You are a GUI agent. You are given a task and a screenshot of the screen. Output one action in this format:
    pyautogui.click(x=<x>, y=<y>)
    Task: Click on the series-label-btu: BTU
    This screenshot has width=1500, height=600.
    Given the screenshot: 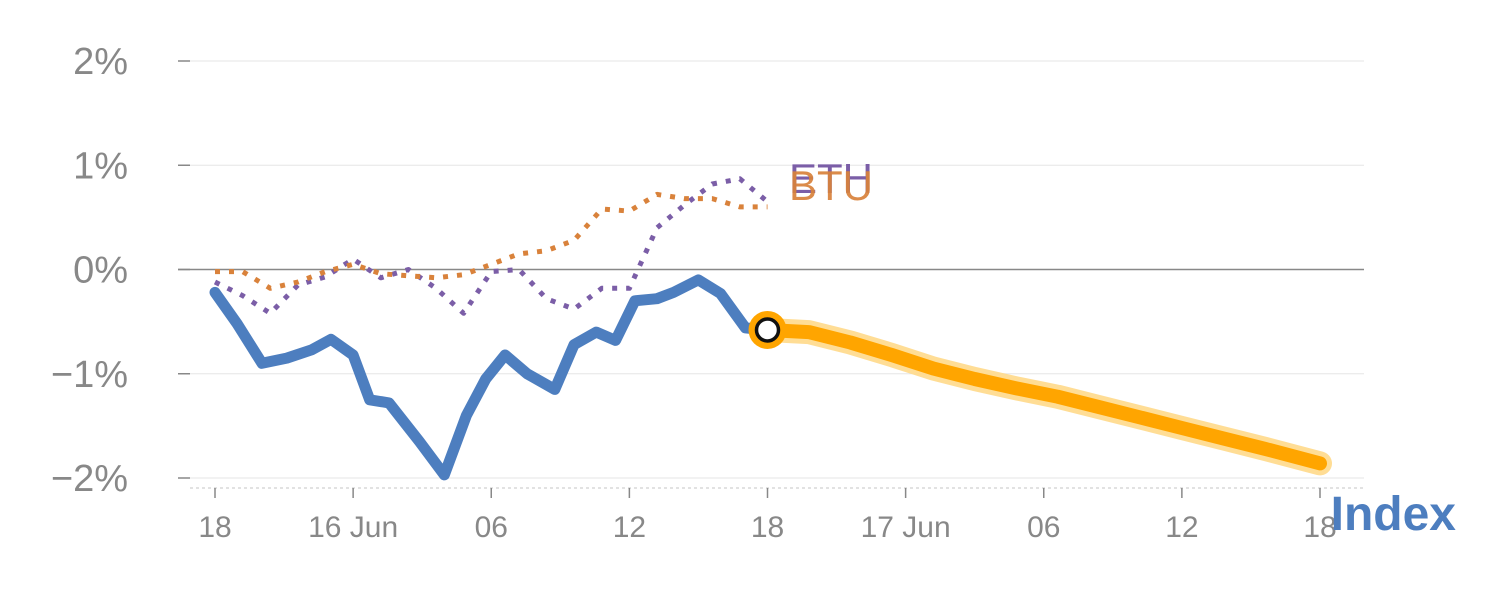 What is the action you would take?
    pyautogui.click(x=831, y=185)
    